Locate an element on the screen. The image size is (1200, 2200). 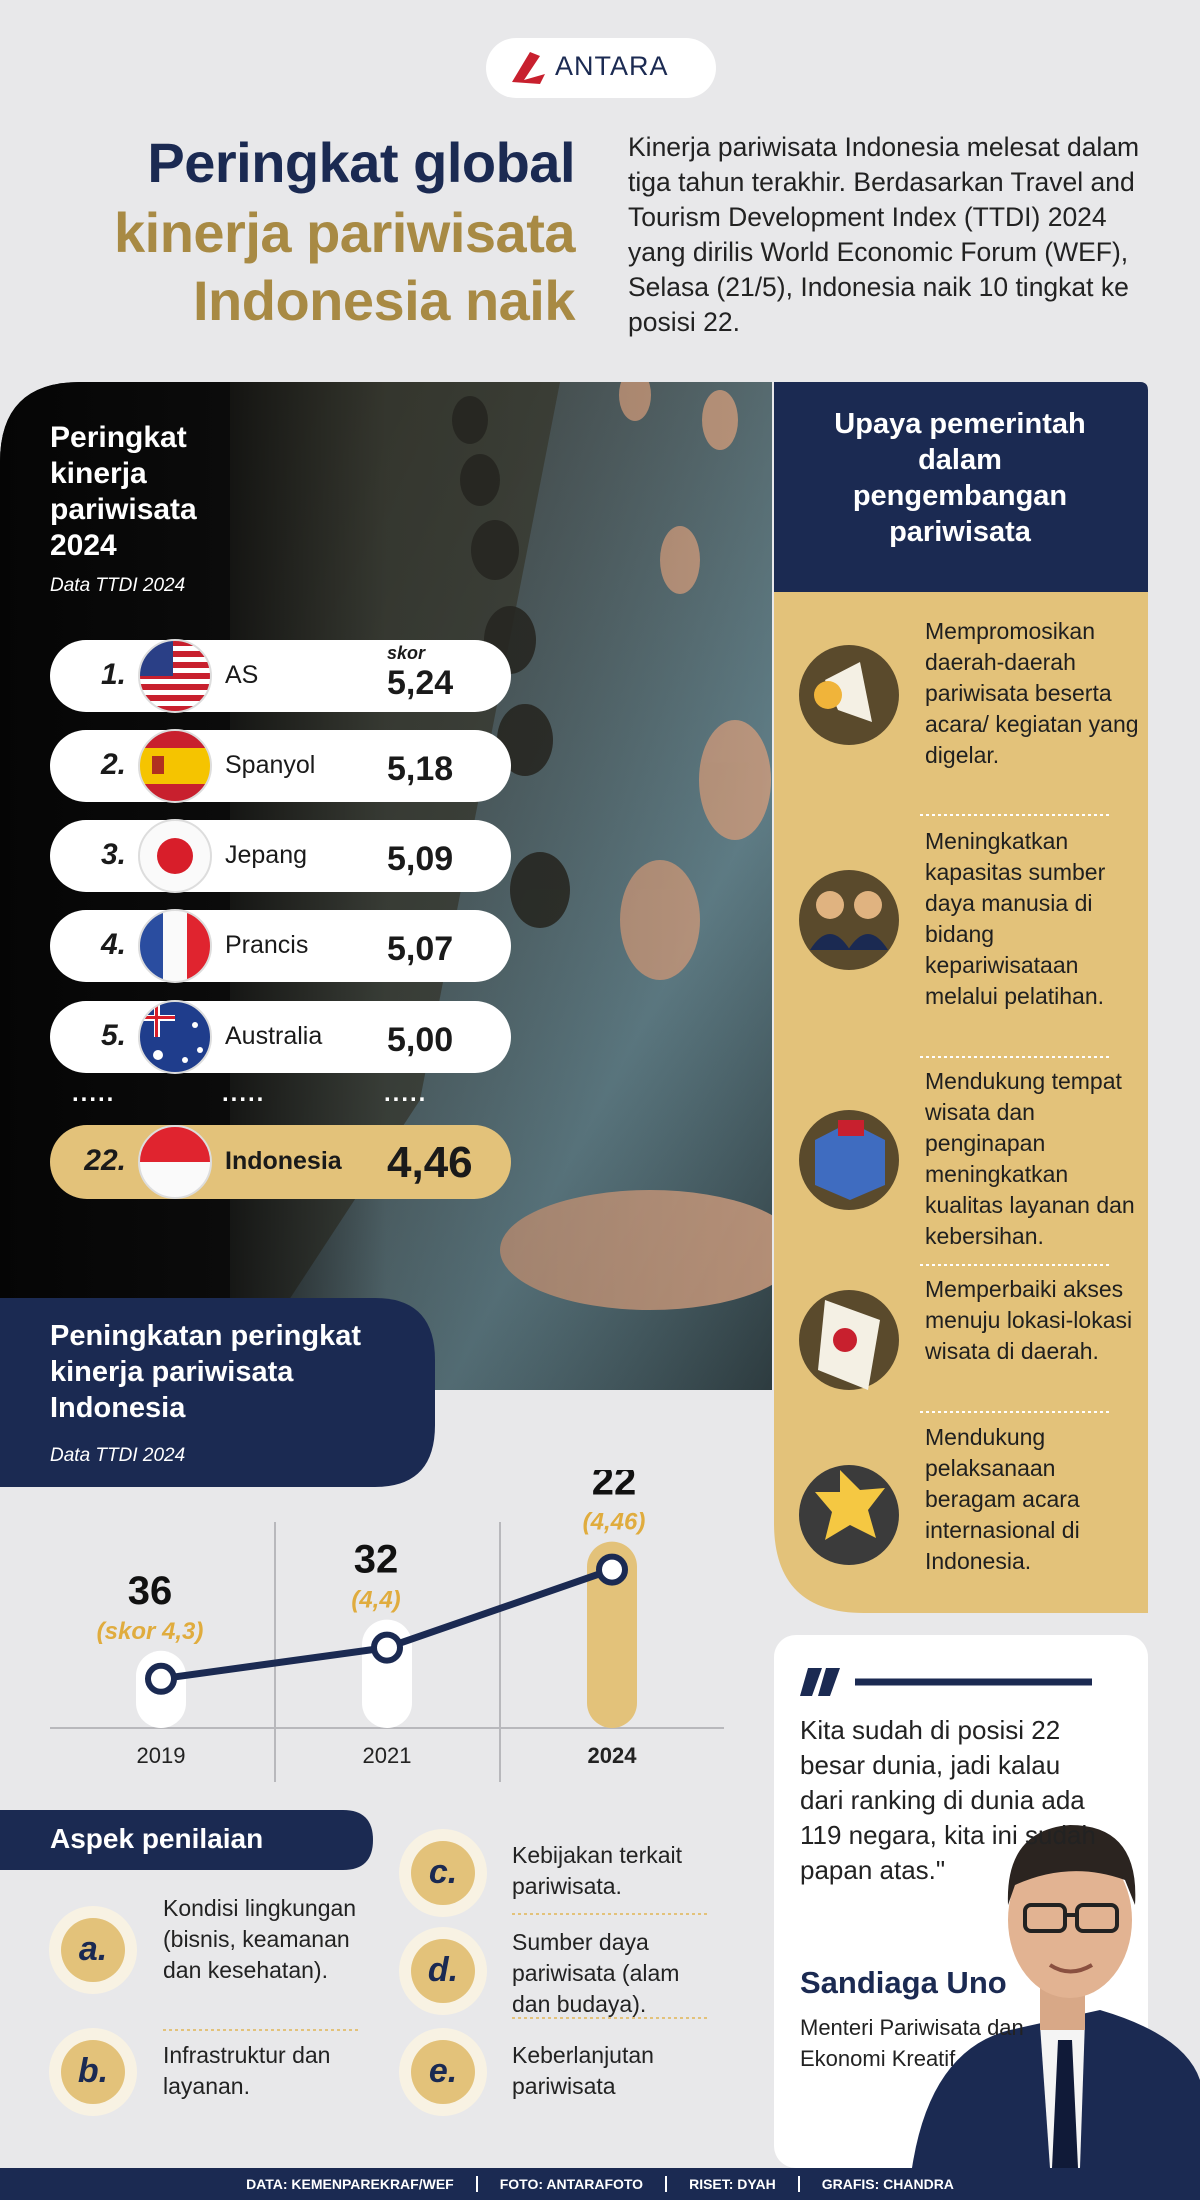
year-label: 2021 is located at coordinates (387, 1755).